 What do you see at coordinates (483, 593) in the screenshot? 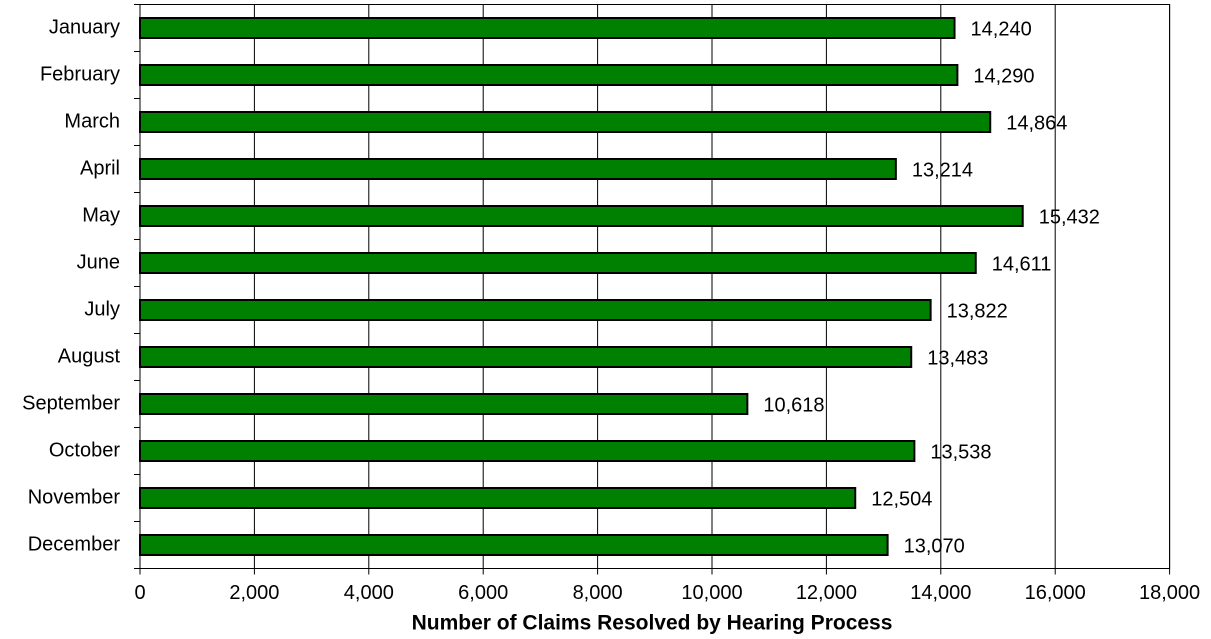
I see `x-tick-label: 6,000` at bounding box center [483, 593].